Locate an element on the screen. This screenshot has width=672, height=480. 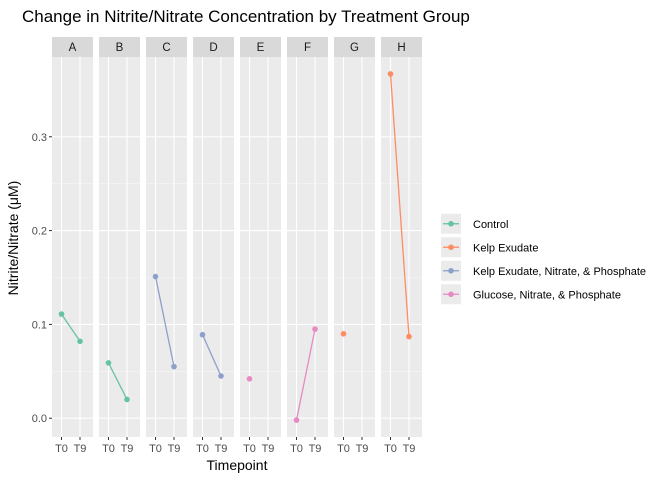
facet-panel-g: G T0 T9 is located at coordinates (354, 246).